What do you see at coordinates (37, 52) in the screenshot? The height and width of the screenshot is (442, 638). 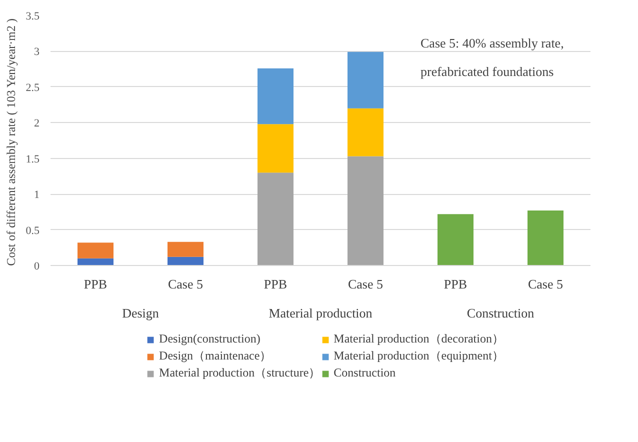 I see `y-tick-label: 3` at bounding box center [37, 52].